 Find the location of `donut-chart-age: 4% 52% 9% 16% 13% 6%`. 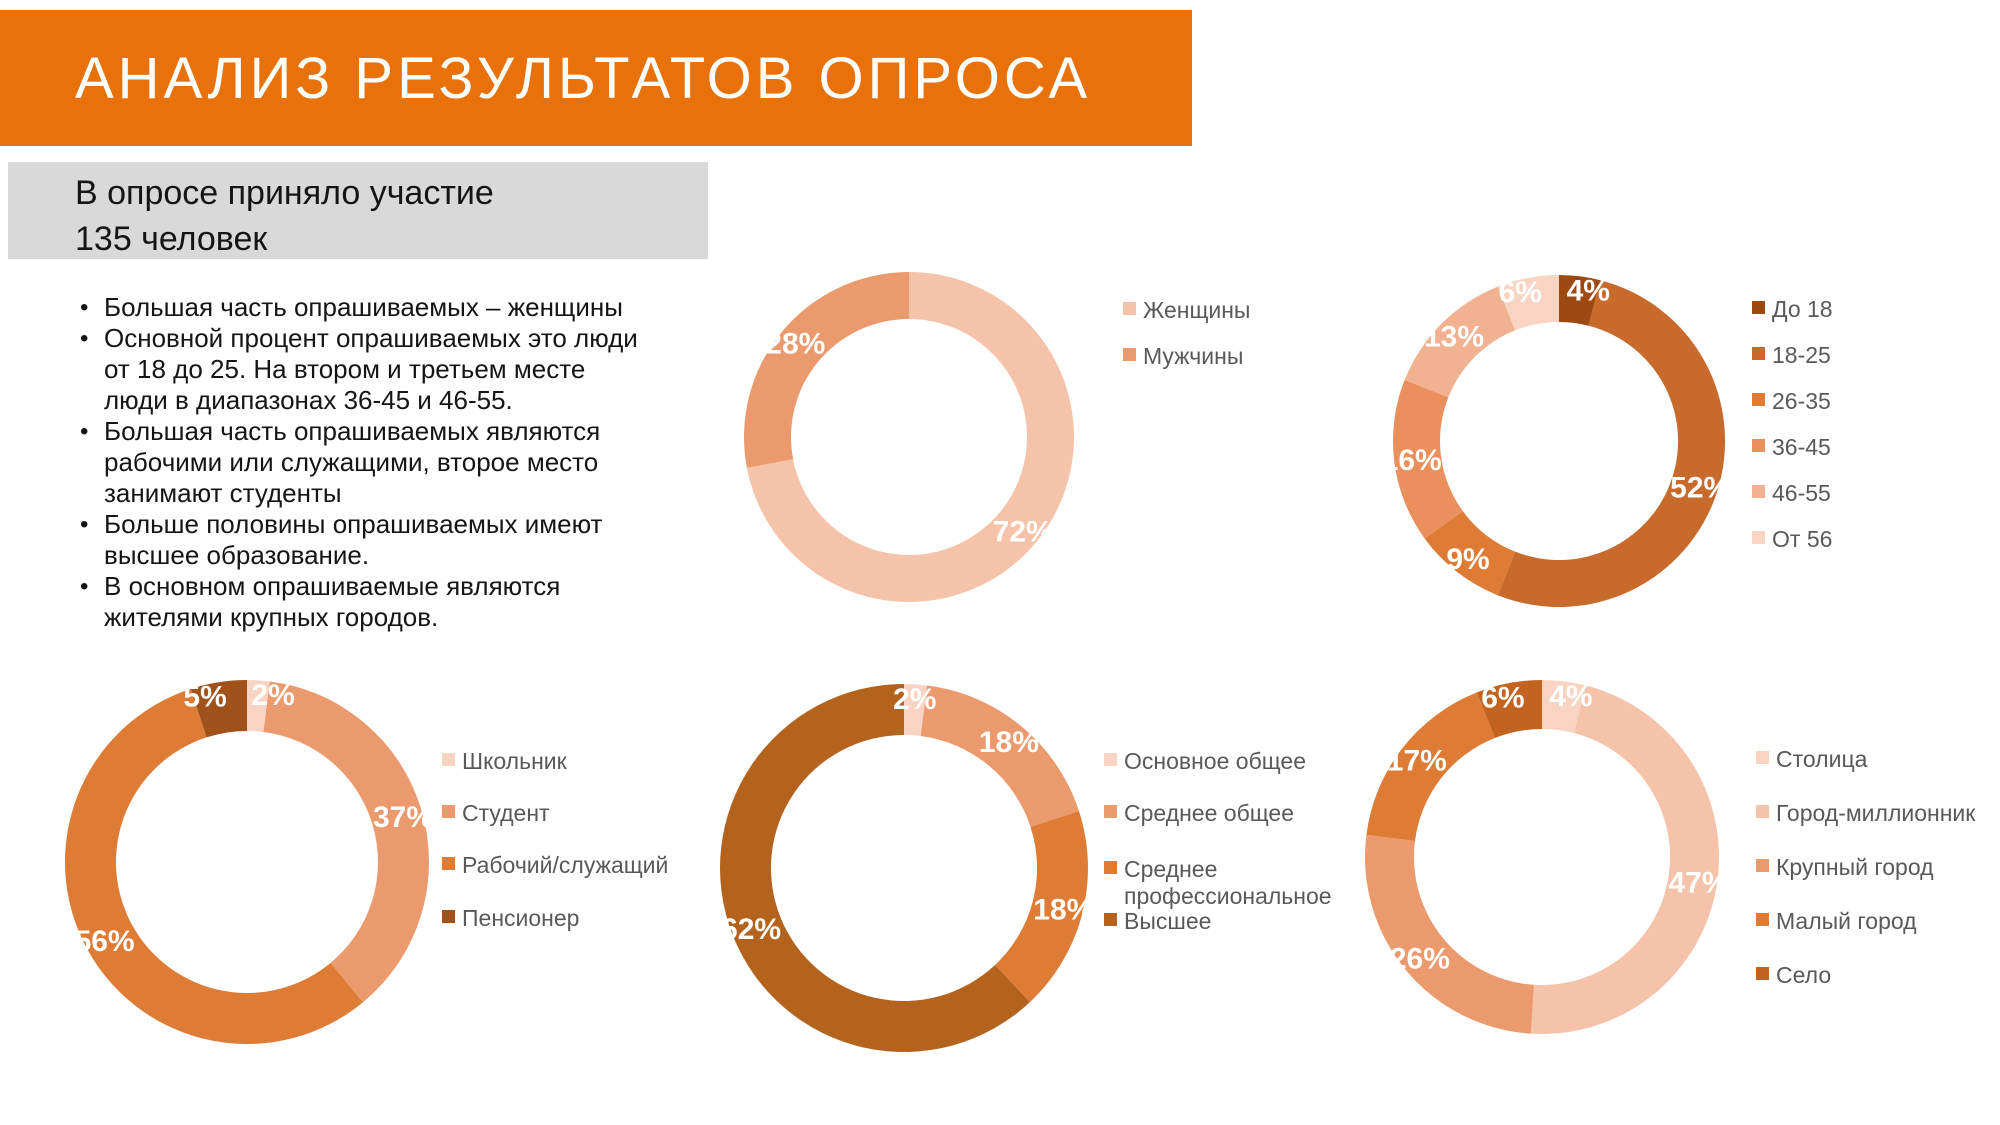

donut-chart-age: 4% 52% 9% 16% 13% 6% is located at coordinates (1559, 441).